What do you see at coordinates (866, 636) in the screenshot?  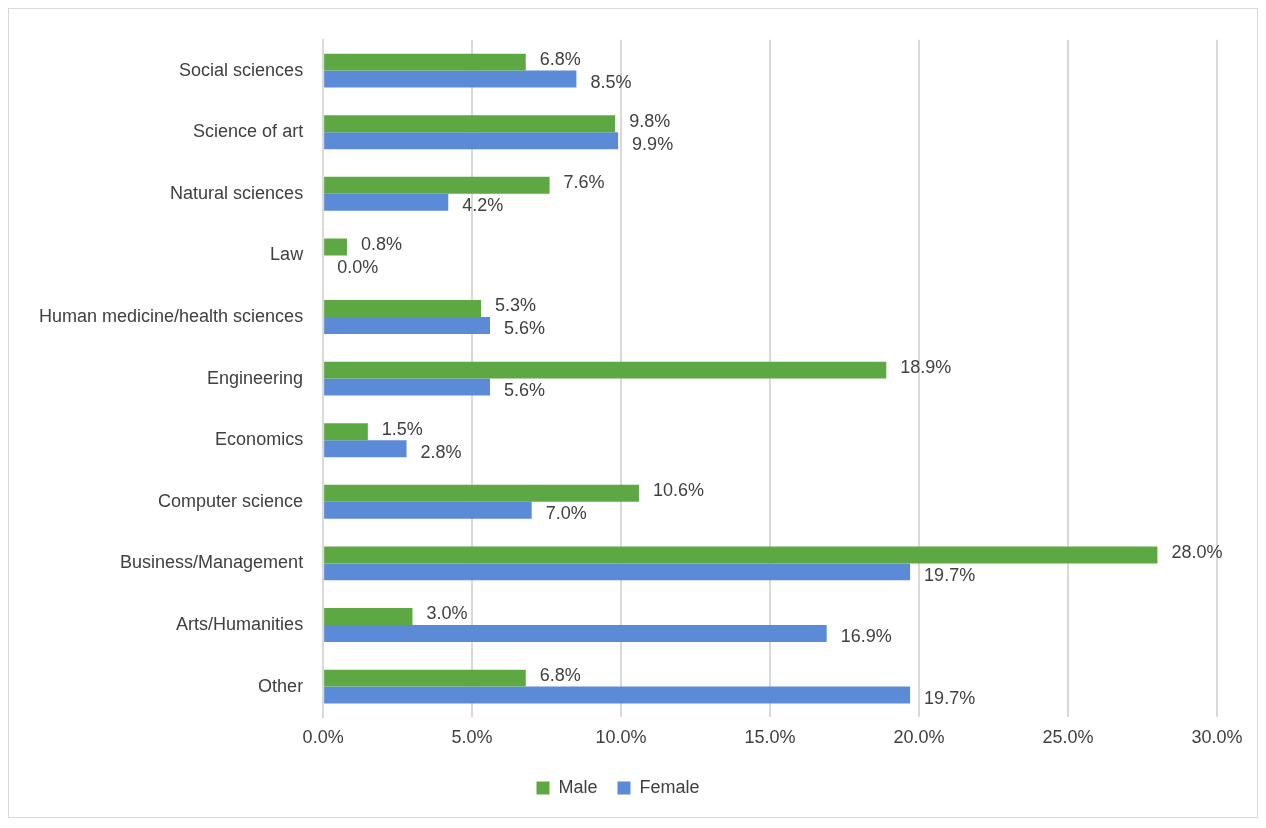 I see `data-label: 16.9%` at bounding box center [866, 636].